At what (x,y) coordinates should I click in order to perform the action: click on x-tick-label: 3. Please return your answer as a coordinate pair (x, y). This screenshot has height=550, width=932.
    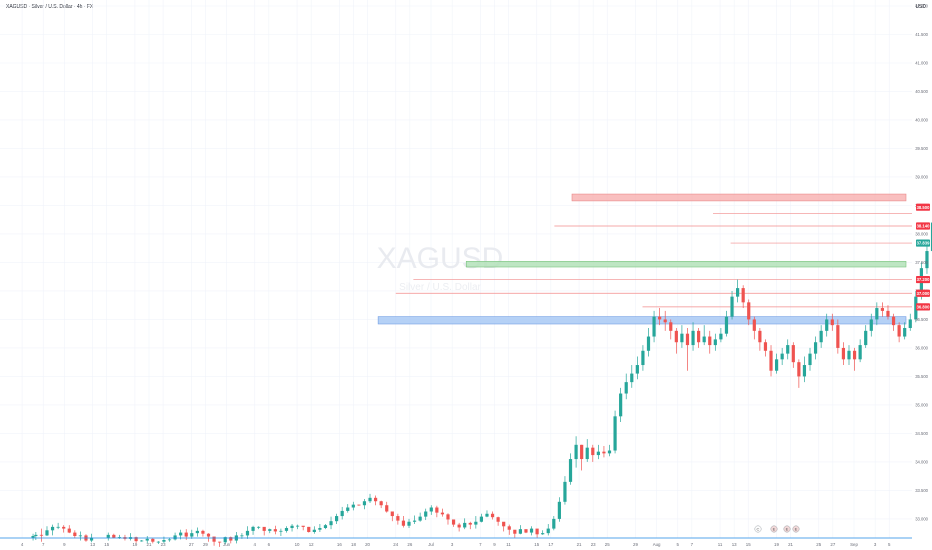
    Looking at the image, I should click on (875, 544).